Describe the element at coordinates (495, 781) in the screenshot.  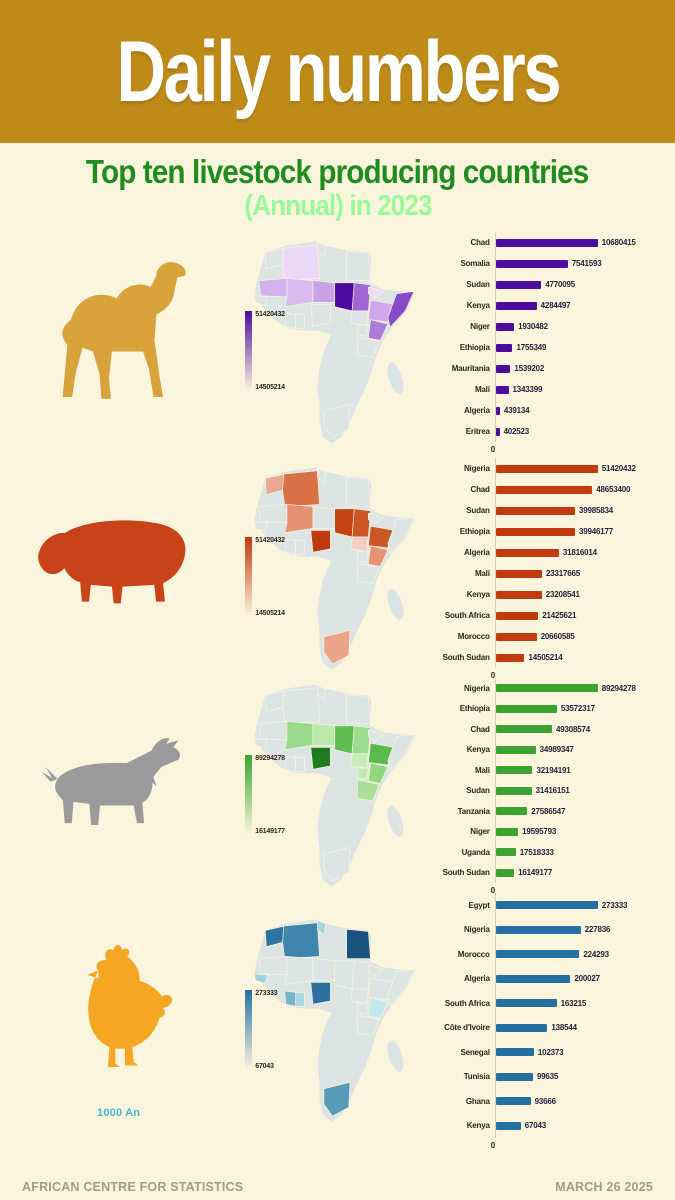
I see `chart-axis-line` at that location.